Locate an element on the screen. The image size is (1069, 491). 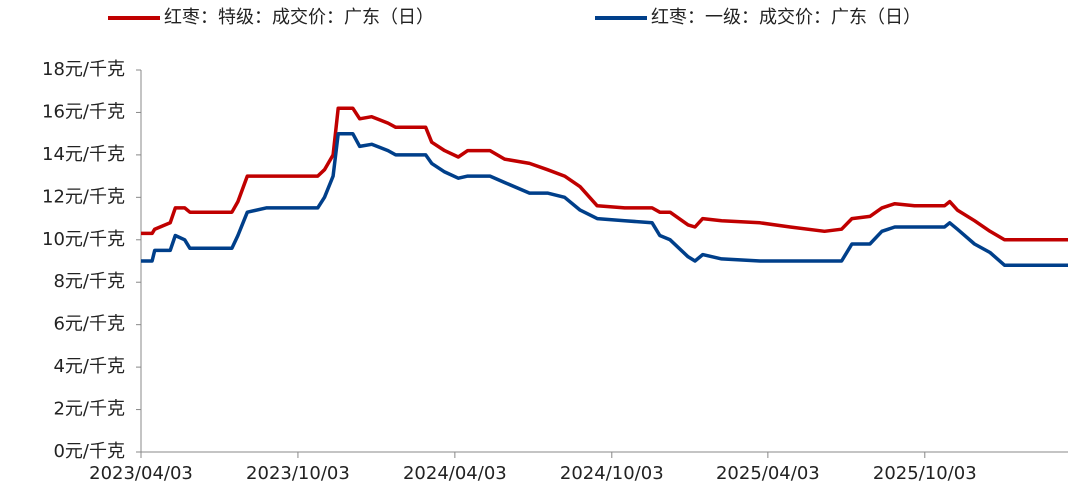
y-tick-label: 6元/千克 is located at coordinates (89, 324).